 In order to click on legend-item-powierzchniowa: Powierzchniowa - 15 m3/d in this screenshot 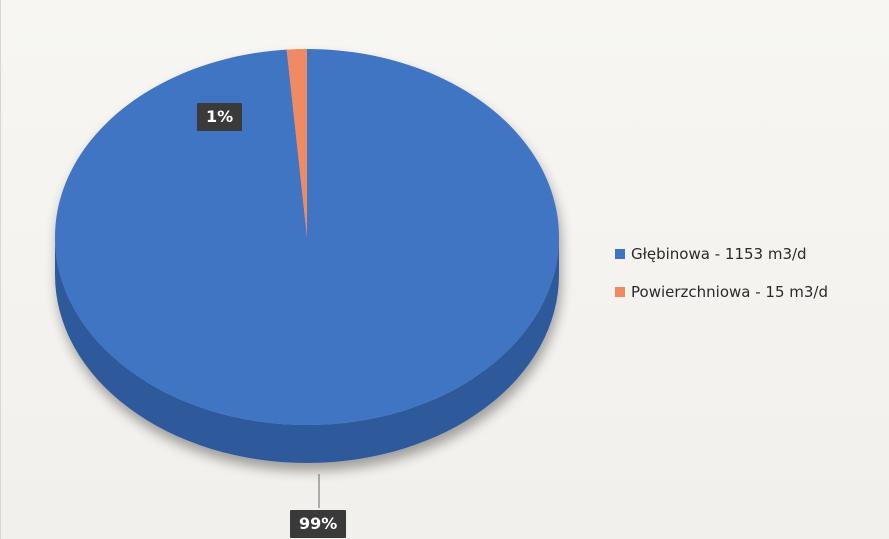, I will do `click(721, 292)`.